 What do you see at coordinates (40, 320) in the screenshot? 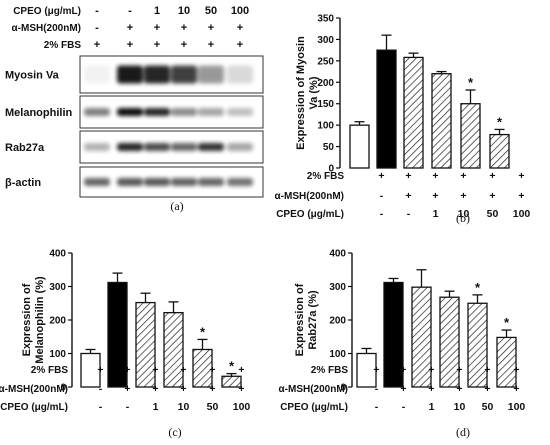
I see `y-axis-label: Melanophilin (%)` at bounding box center [40, 320].